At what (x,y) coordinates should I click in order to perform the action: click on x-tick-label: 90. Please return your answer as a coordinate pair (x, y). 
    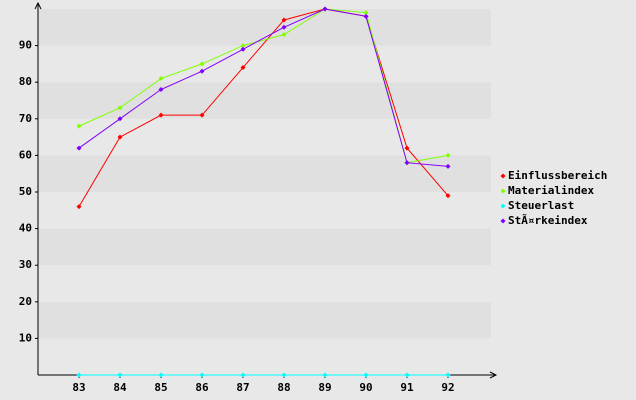
    Looking at the image, I should click on (365, 387).